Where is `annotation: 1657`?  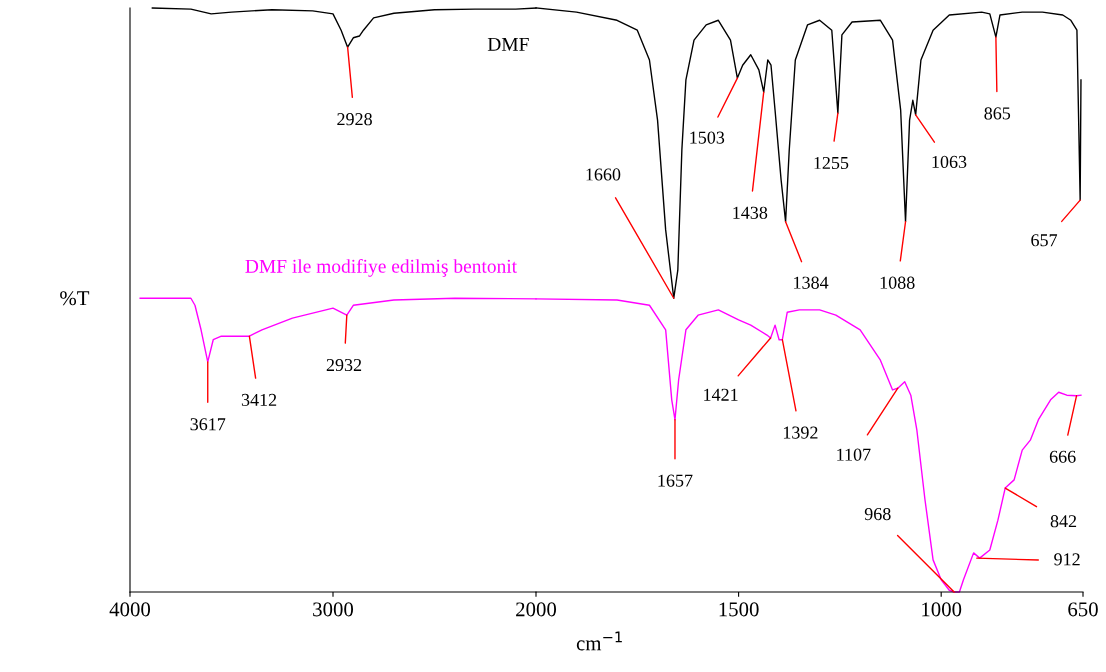 annotation: 1657 is located at coordinates (675, 480).